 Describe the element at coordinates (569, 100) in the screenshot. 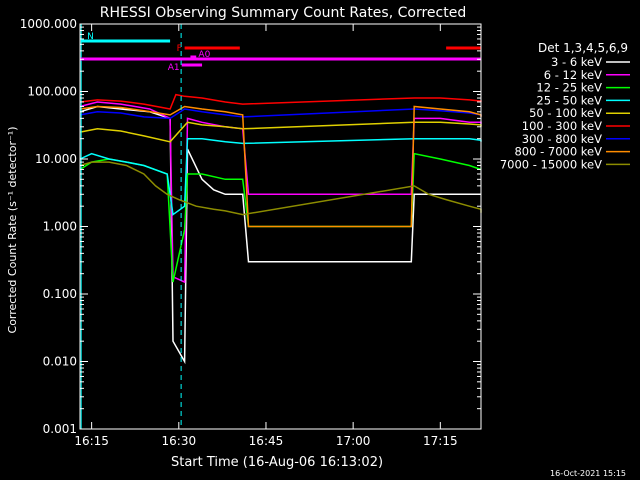

I see `legend-entry-label: 25 - 50 keV` at that location.